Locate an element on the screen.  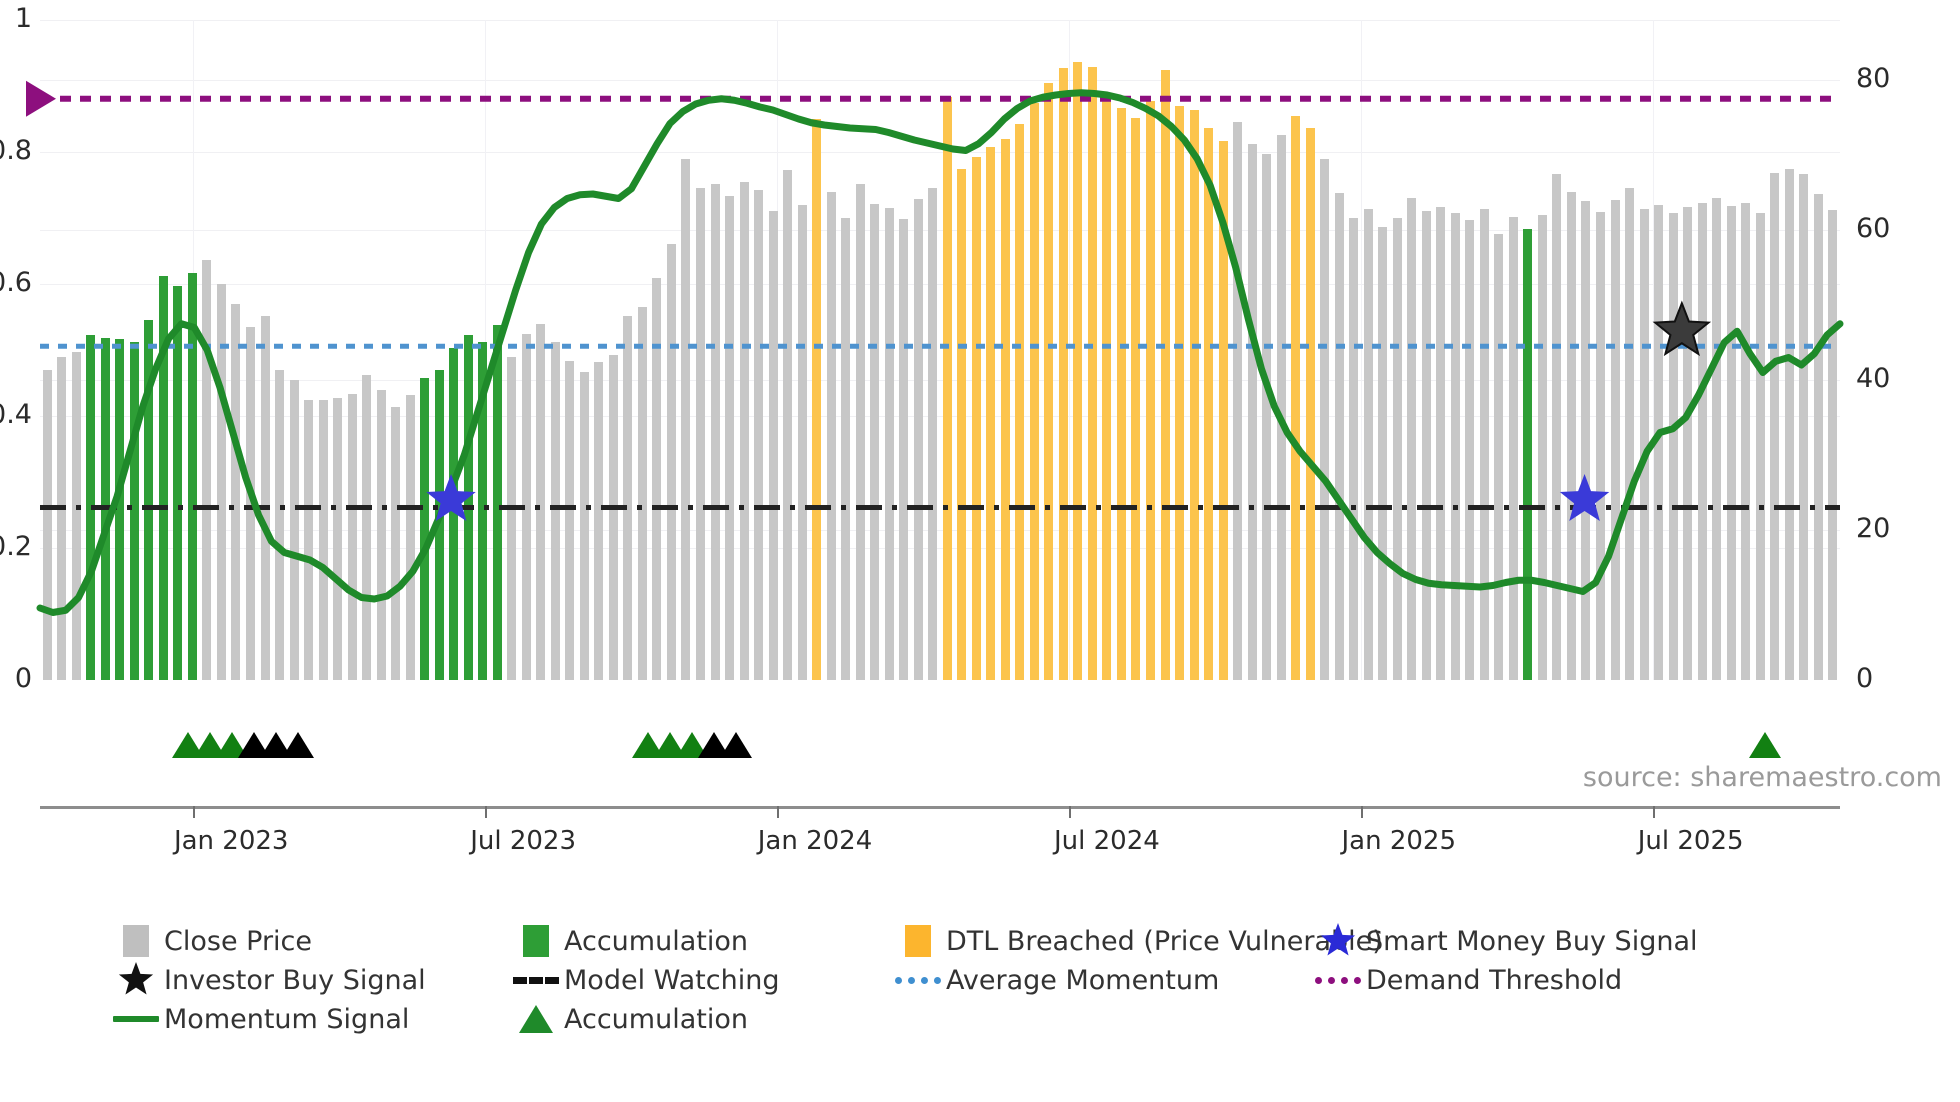
legend-item-smart-money-buy-signal: Smart Money Buy Signal is located at coordinates (1504, 941).